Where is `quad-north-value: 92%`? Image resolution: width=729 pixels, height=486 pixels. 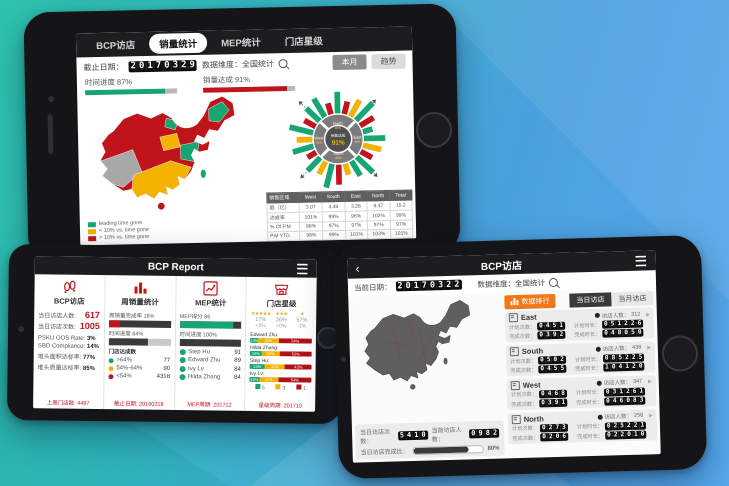 quad-north-value: 92% is located at coordinates (338, 128).